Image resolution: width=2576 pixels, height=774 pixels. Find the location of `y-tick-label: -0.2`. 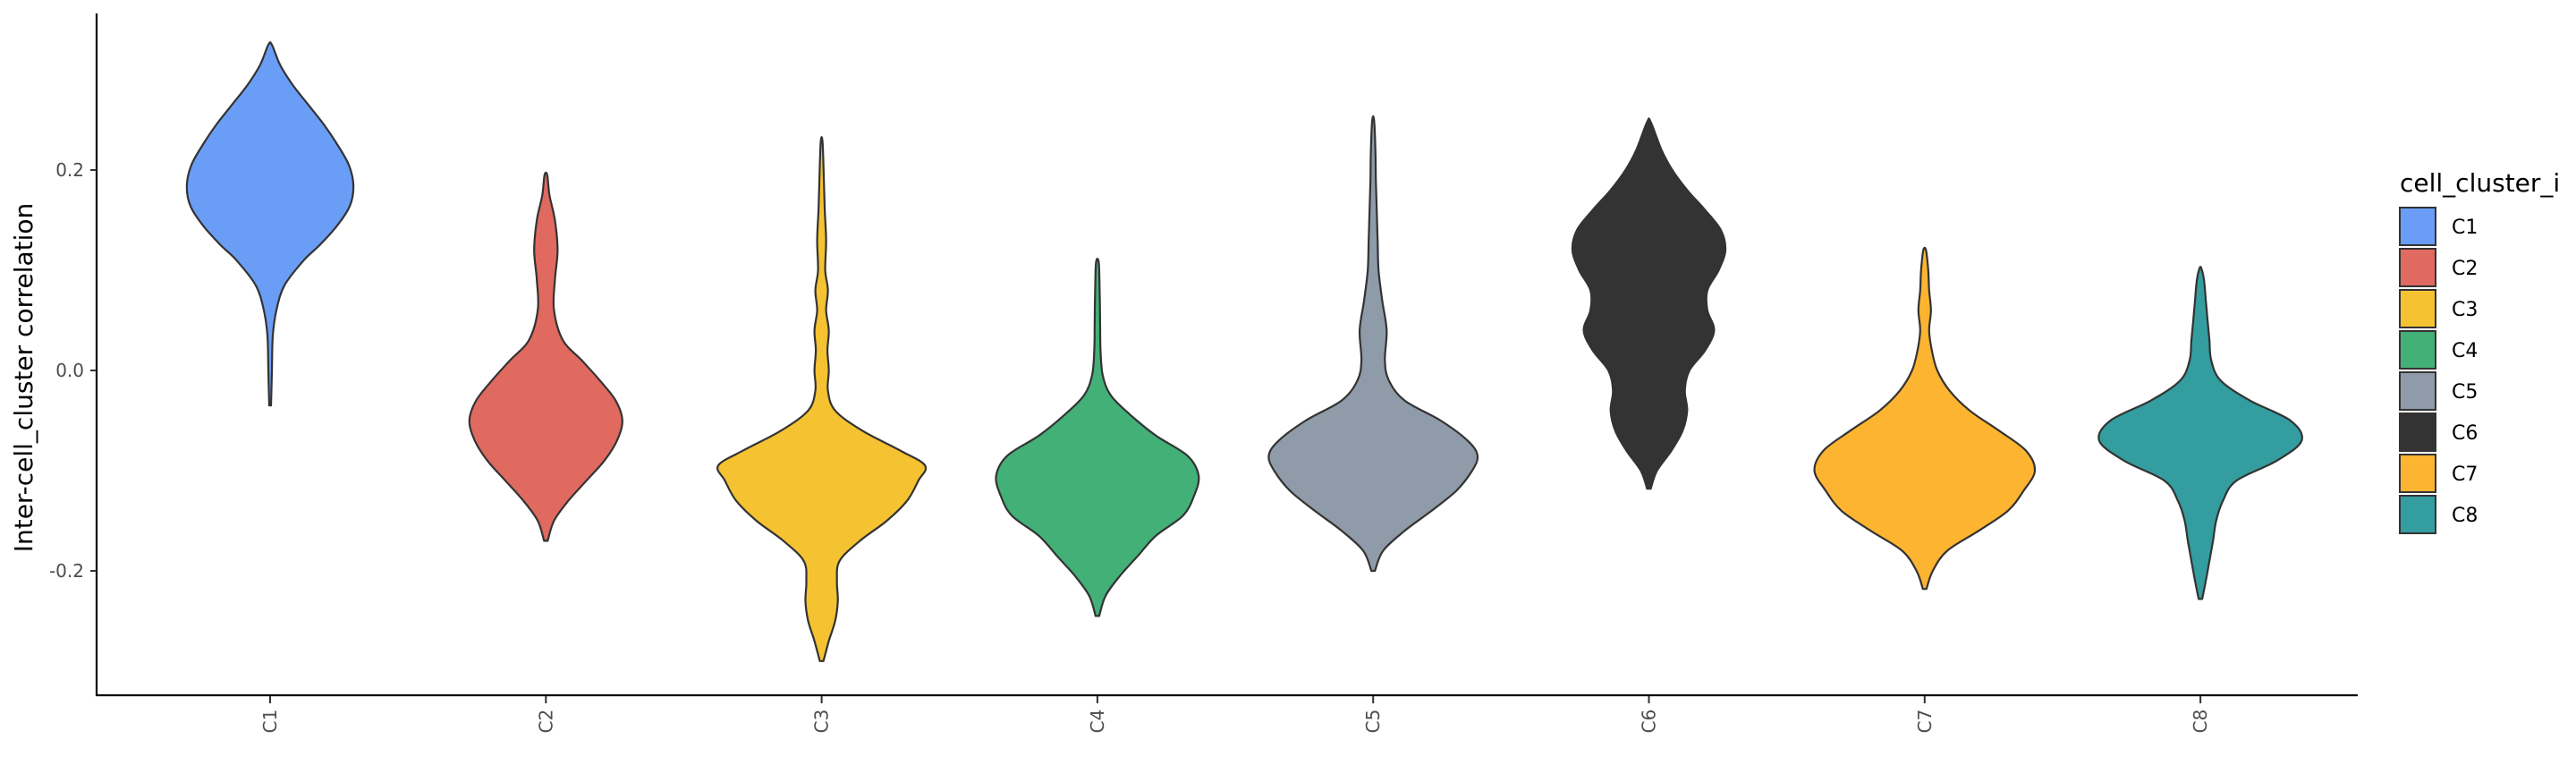

y-tick-label: -0.2 is located at coordinates (66, 571).